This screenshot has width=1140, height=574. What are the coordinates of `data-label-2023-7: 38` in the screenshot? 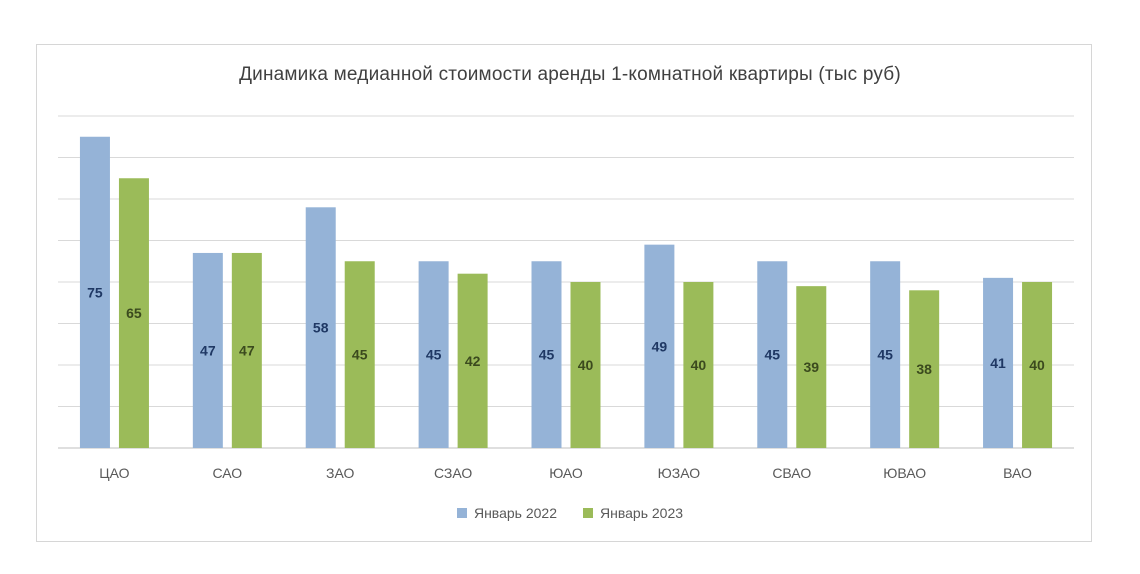 It's located at (924, 369).